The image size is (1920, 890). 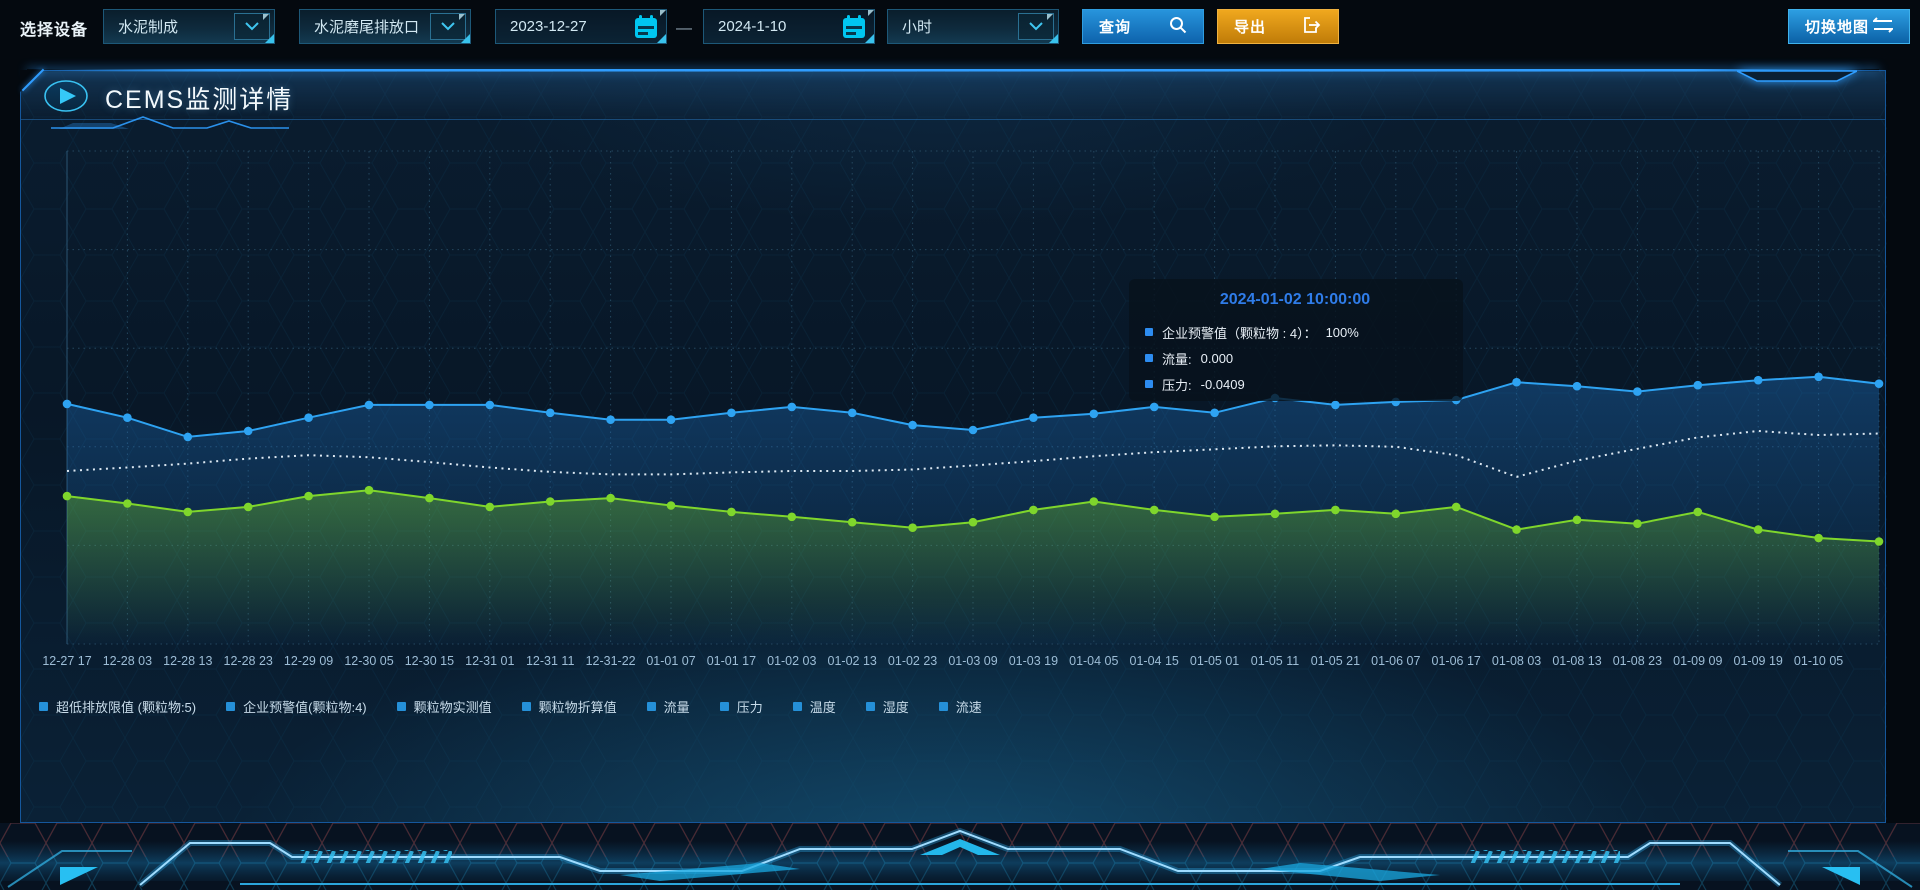 I want to click on legend-item-9: 流速, so click(x=960, y=706).